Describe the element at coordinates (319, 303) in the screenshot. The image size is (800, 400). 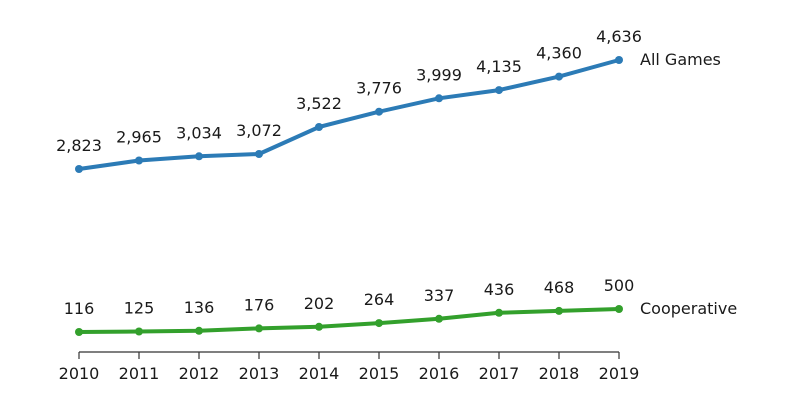
I see `data-label-cooperative-2014: 202` at that location.